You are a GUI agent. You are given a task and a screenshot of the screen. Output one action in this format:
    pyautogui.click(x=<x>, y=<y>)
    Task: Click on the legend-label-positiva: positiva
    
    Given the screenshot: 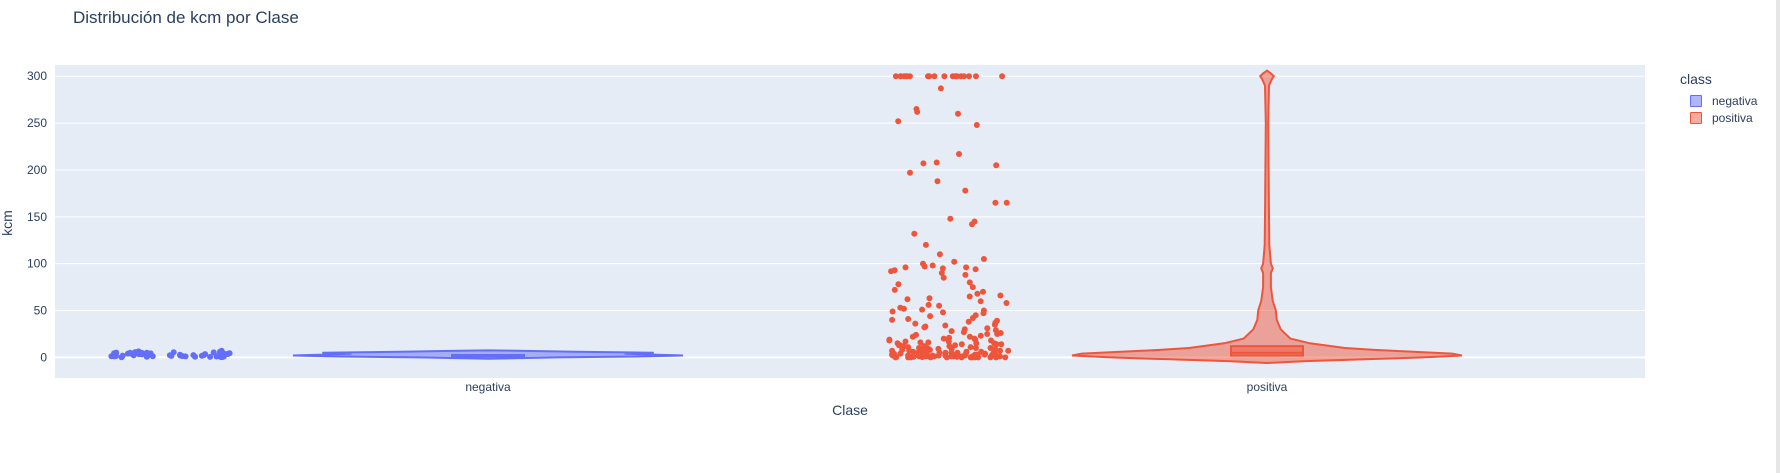 What is the action you would take?
    pyautogui.click(x=1732, y=117)
    